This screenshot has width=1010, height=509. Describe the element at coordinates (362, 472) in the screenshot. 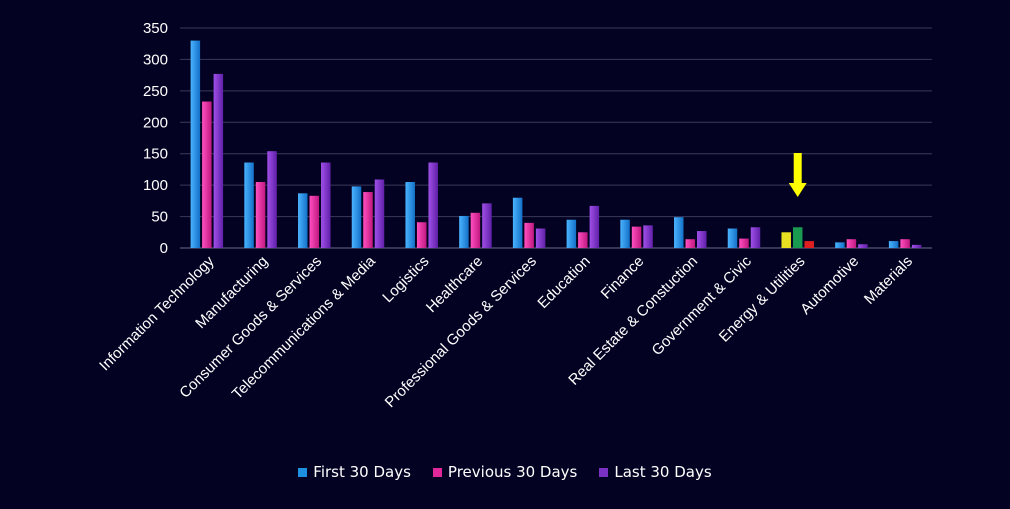

I see `legend-label-first: First 30 Days` at that location.